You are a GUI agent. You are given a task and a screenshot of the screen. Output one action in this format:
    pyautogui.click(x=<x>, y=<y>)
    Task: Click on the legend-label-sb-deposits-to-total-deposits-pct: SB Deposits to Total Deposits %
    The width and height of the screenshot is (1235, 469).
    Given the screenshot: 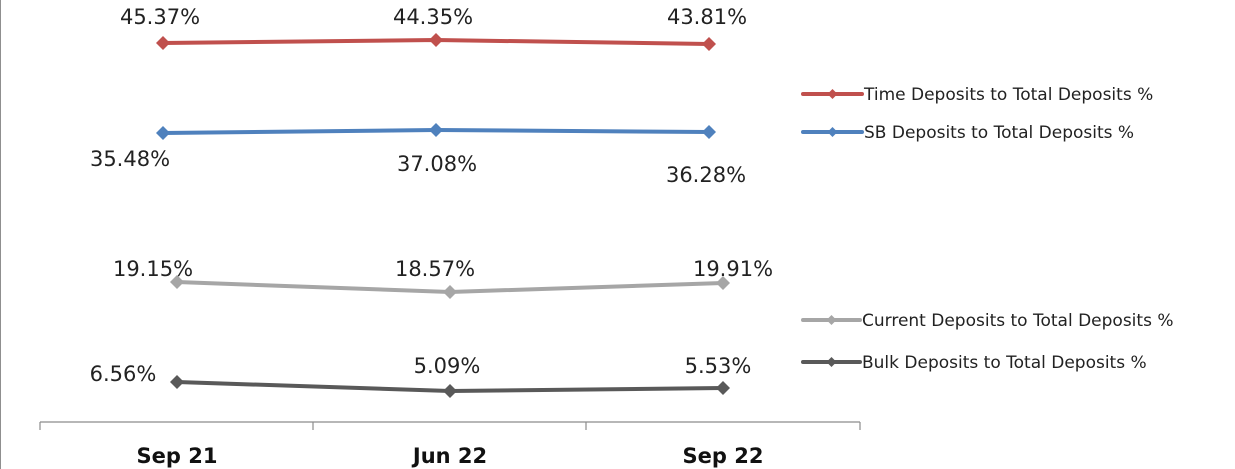 What is the action you would take?
    pyautogui.click(x=999, y=133)
    